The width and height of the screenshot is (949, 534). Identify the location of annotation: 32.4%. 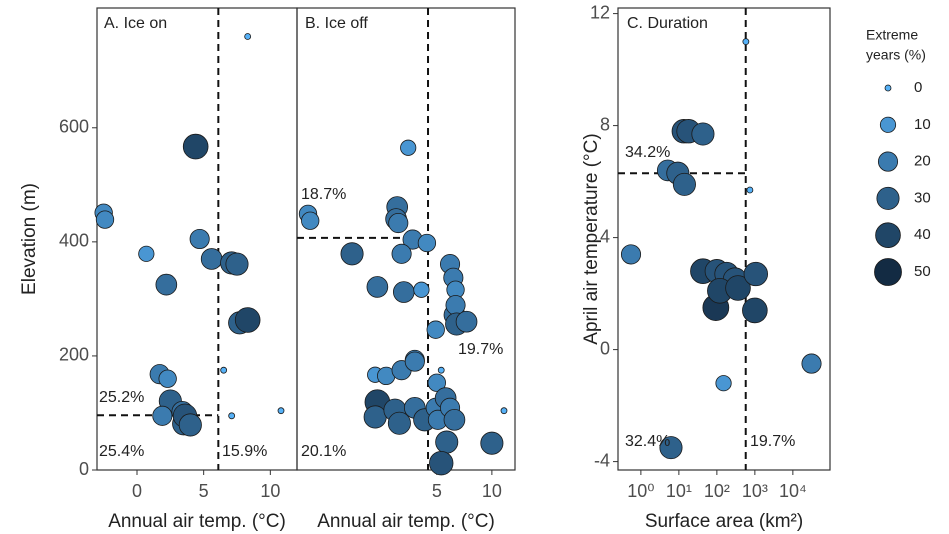
(647, 441).